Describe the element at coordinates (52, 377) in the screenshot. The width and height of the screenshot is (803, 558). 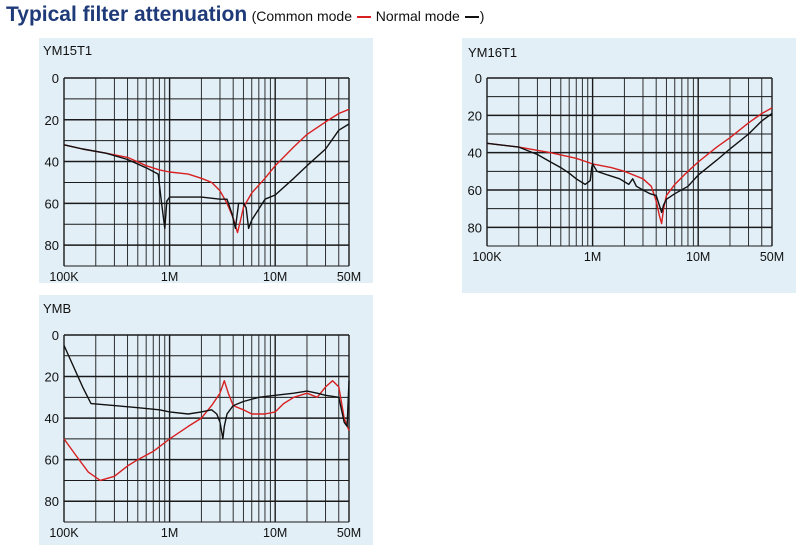
I see `y-tick-label-ymb: 20` at that location.